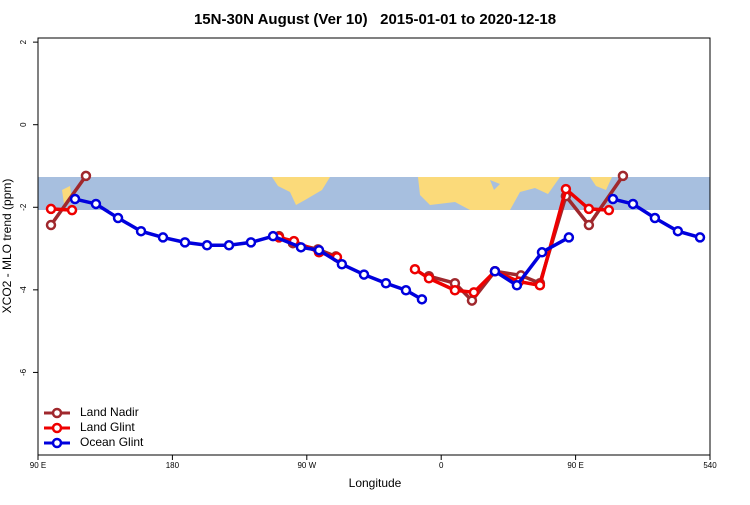  I want to click on y-tick-label: 0, so click(23, 124).